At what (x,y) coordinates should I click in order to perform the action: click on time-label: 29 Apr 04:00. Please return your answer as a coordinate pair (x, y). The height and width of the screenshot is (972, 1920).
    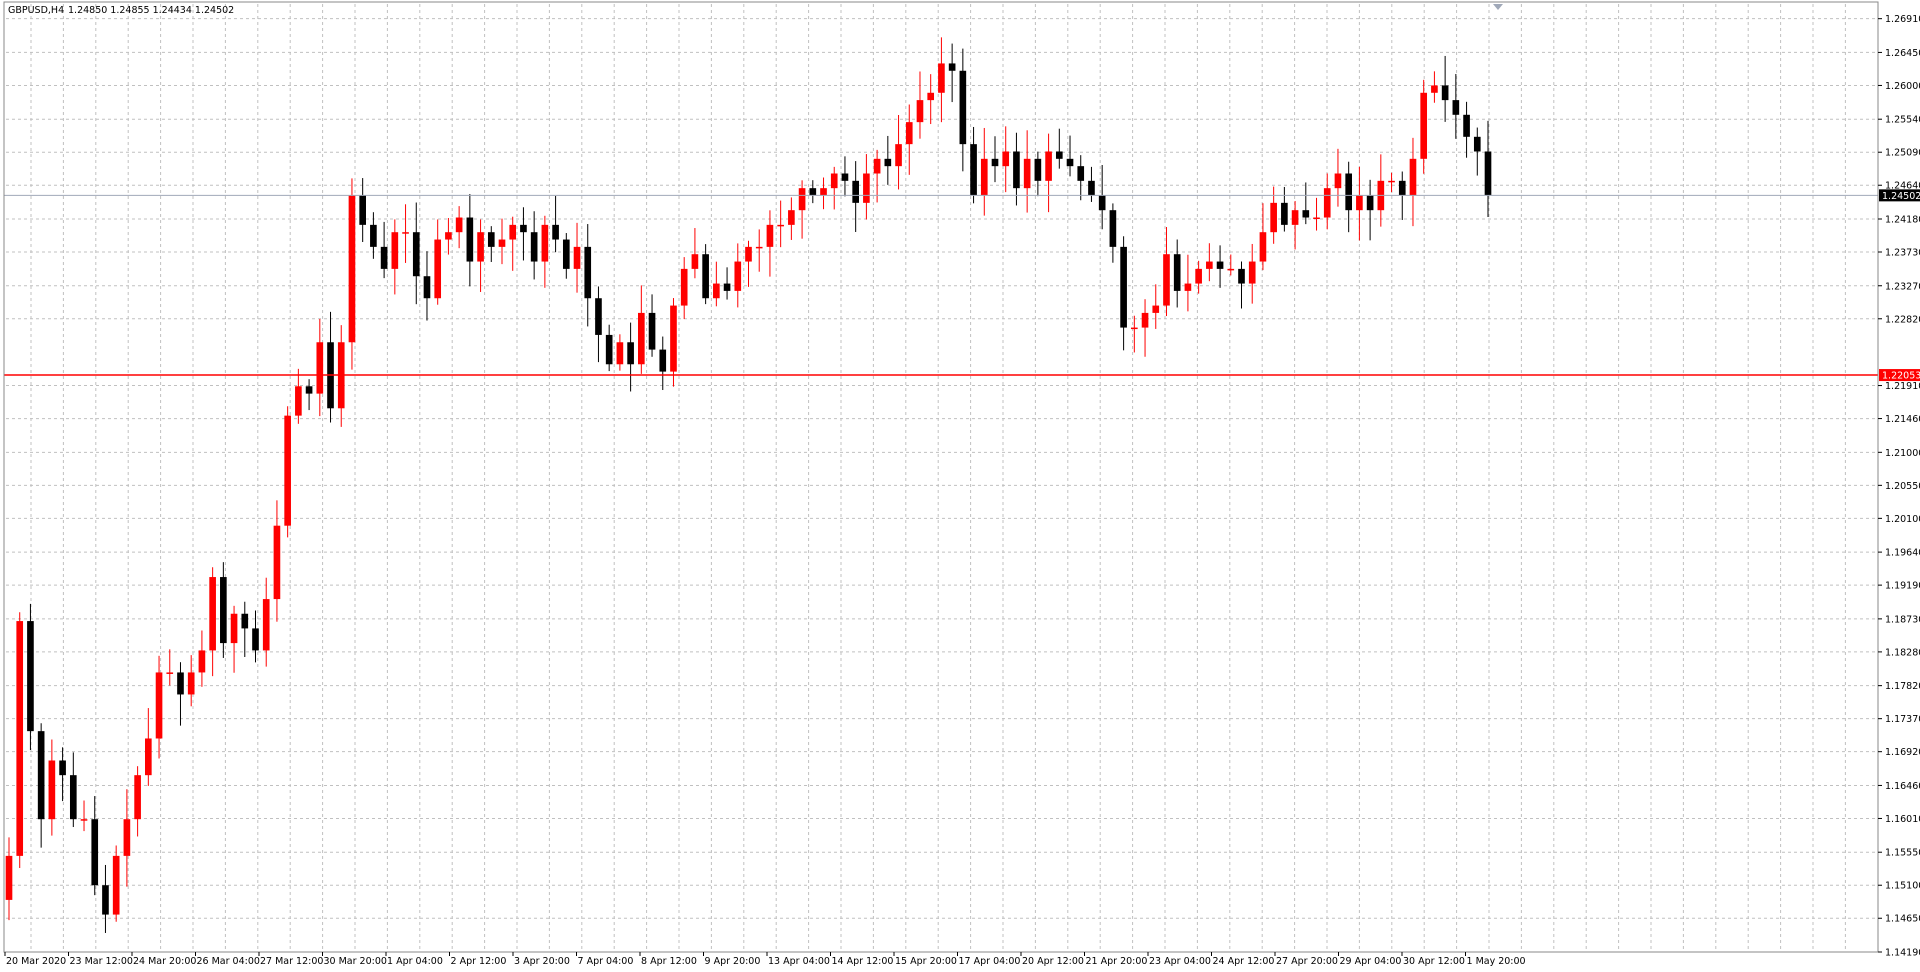
    Looking at the image, I should click on (1371, 961).